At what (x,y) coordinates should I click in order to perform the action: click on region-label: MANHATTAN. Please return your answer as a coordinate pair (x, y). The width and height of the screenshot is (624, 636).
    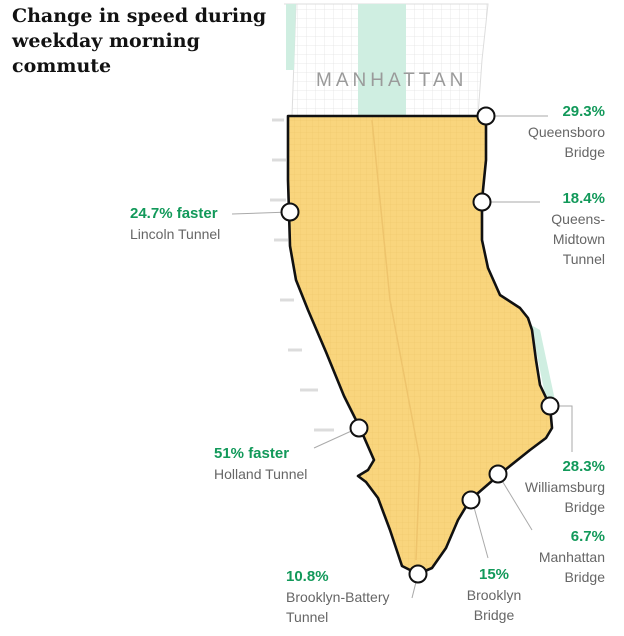
    Looking at the image, I should click on (392, 80).